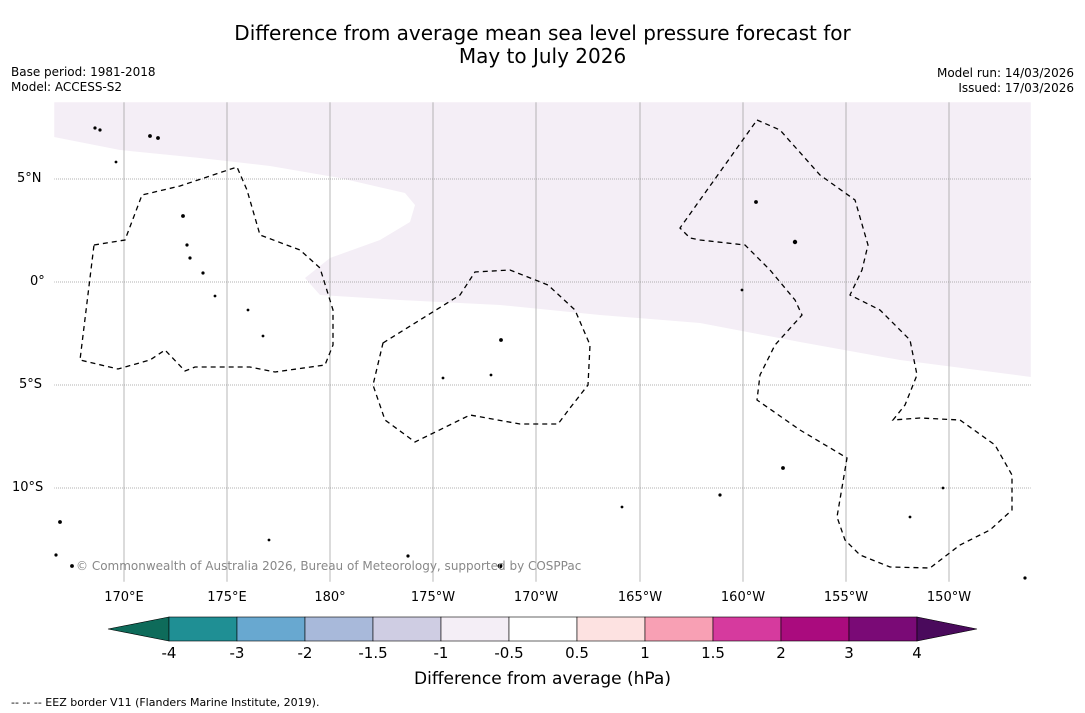 Image resolution: width=1085 pixels, height=713 pixels. What do you see at coordinates (31, 384) in the screenshot?
I see `lat-label-5s: 5°S` at bounding box center [31, 384].